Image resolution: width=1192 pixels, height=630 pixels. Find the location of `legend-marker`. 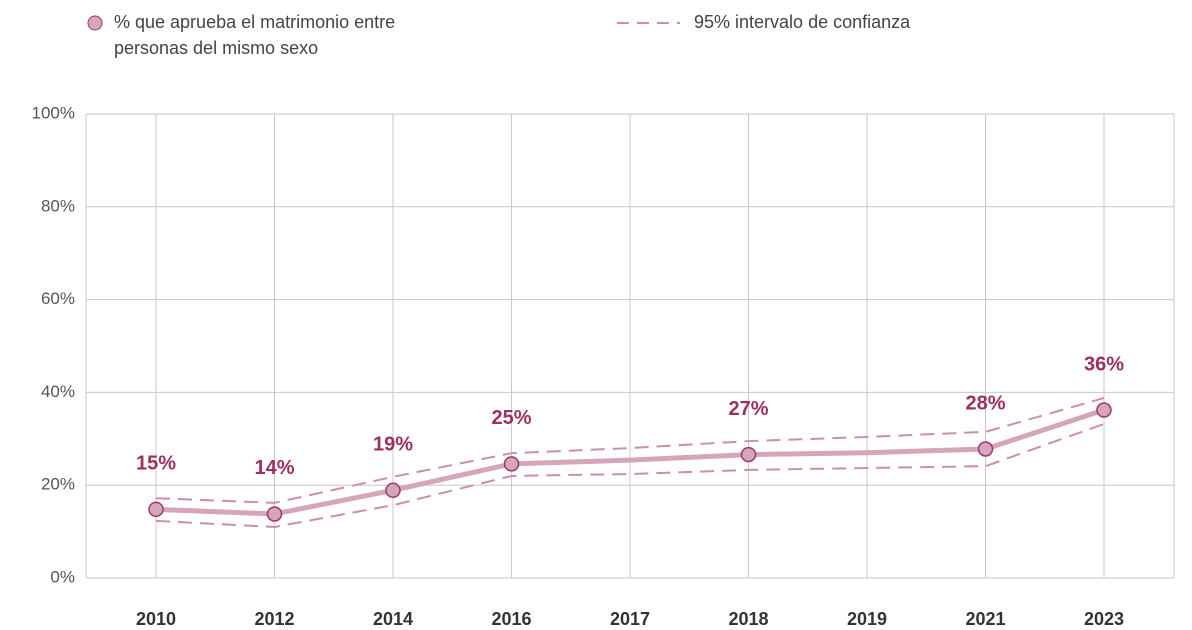

legend-marker is located at coordinates (95, 23).